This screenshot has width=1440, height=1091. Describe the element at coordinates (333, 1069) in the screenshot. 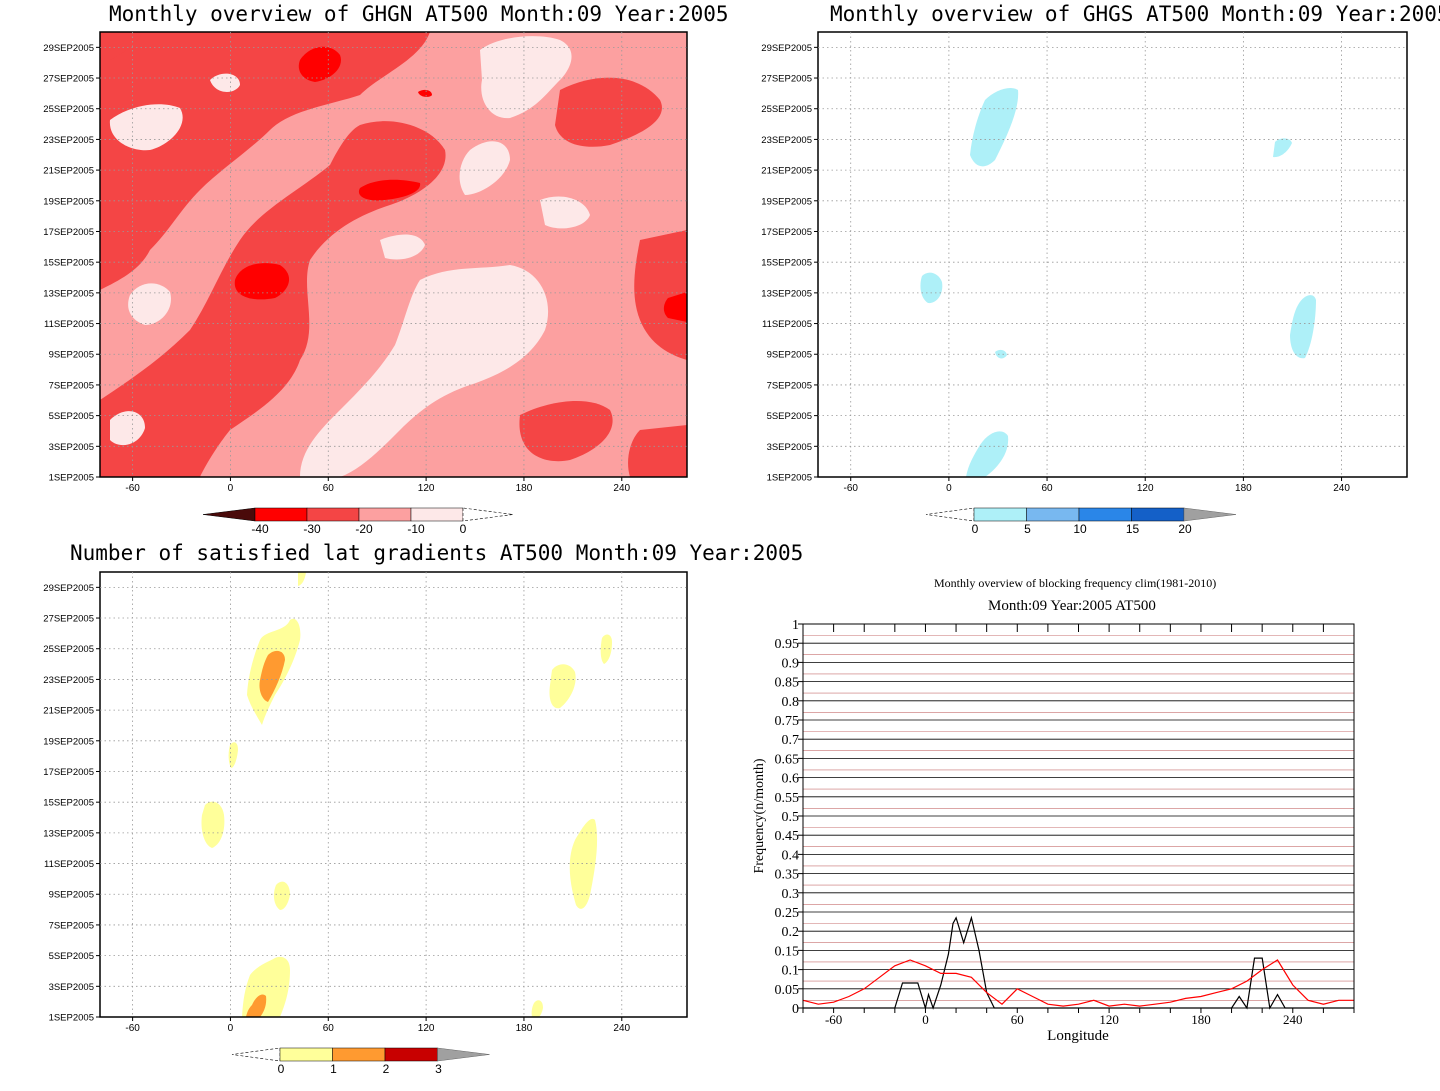

I see `colorbar-label: 1` at that location.